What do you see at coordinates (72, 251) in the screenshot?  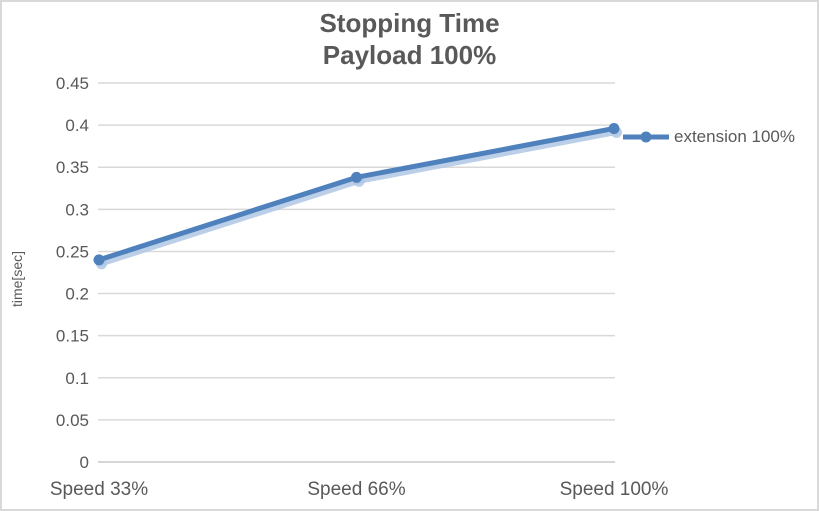 I see `y-axis-tick-label: 0.25` at bounding box center [72, 251].